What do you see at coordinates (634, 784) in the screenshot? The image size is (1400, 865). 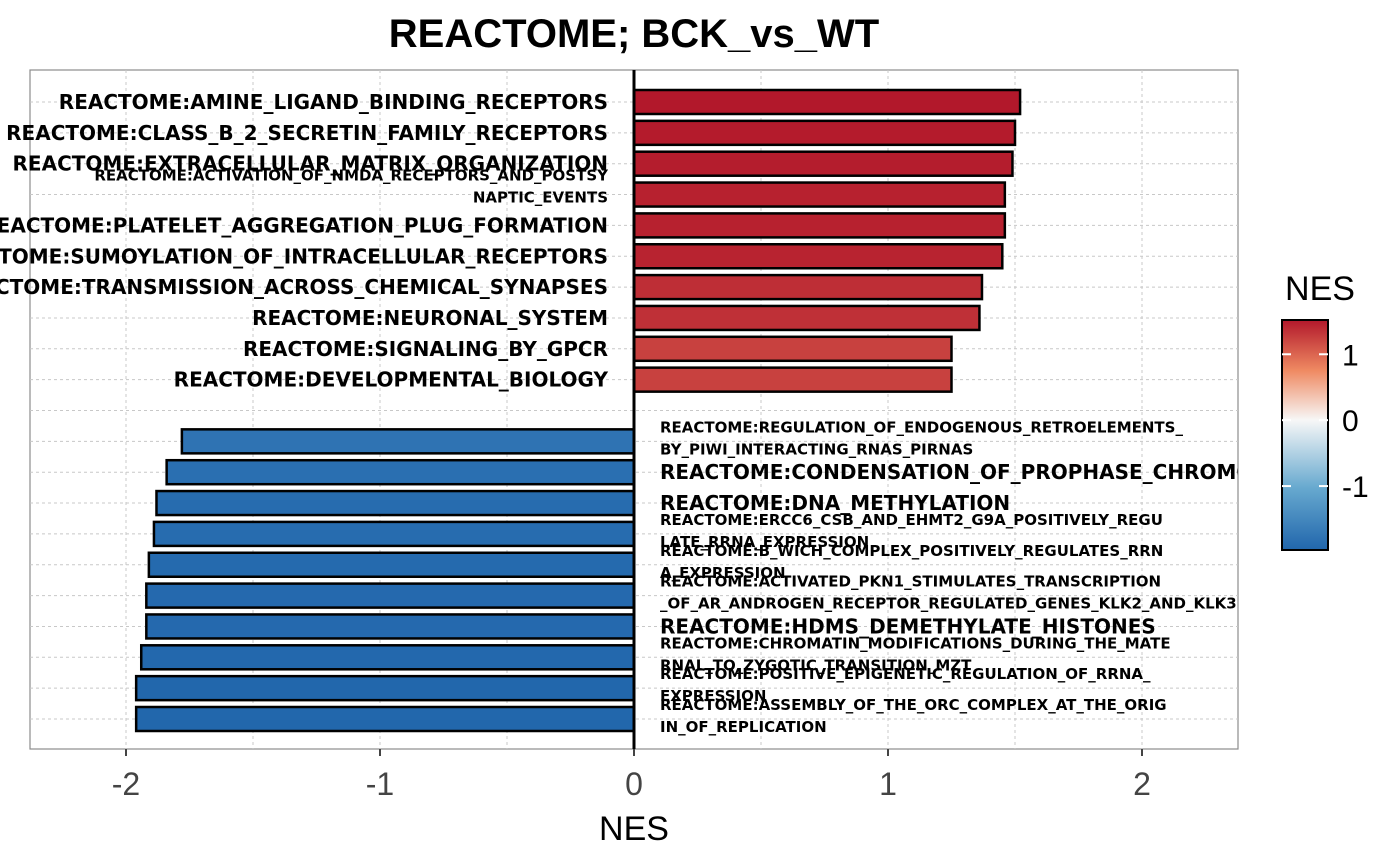 I see `x-tick-label-2: 0` at bounding box center [634, 784].